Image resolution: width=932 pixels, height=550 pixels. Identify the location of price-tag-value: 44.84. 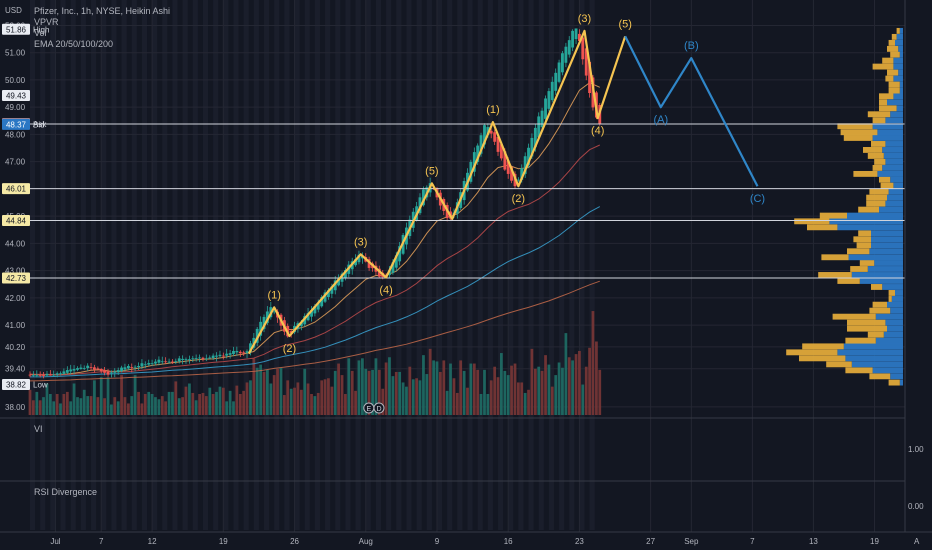
(16, 220).